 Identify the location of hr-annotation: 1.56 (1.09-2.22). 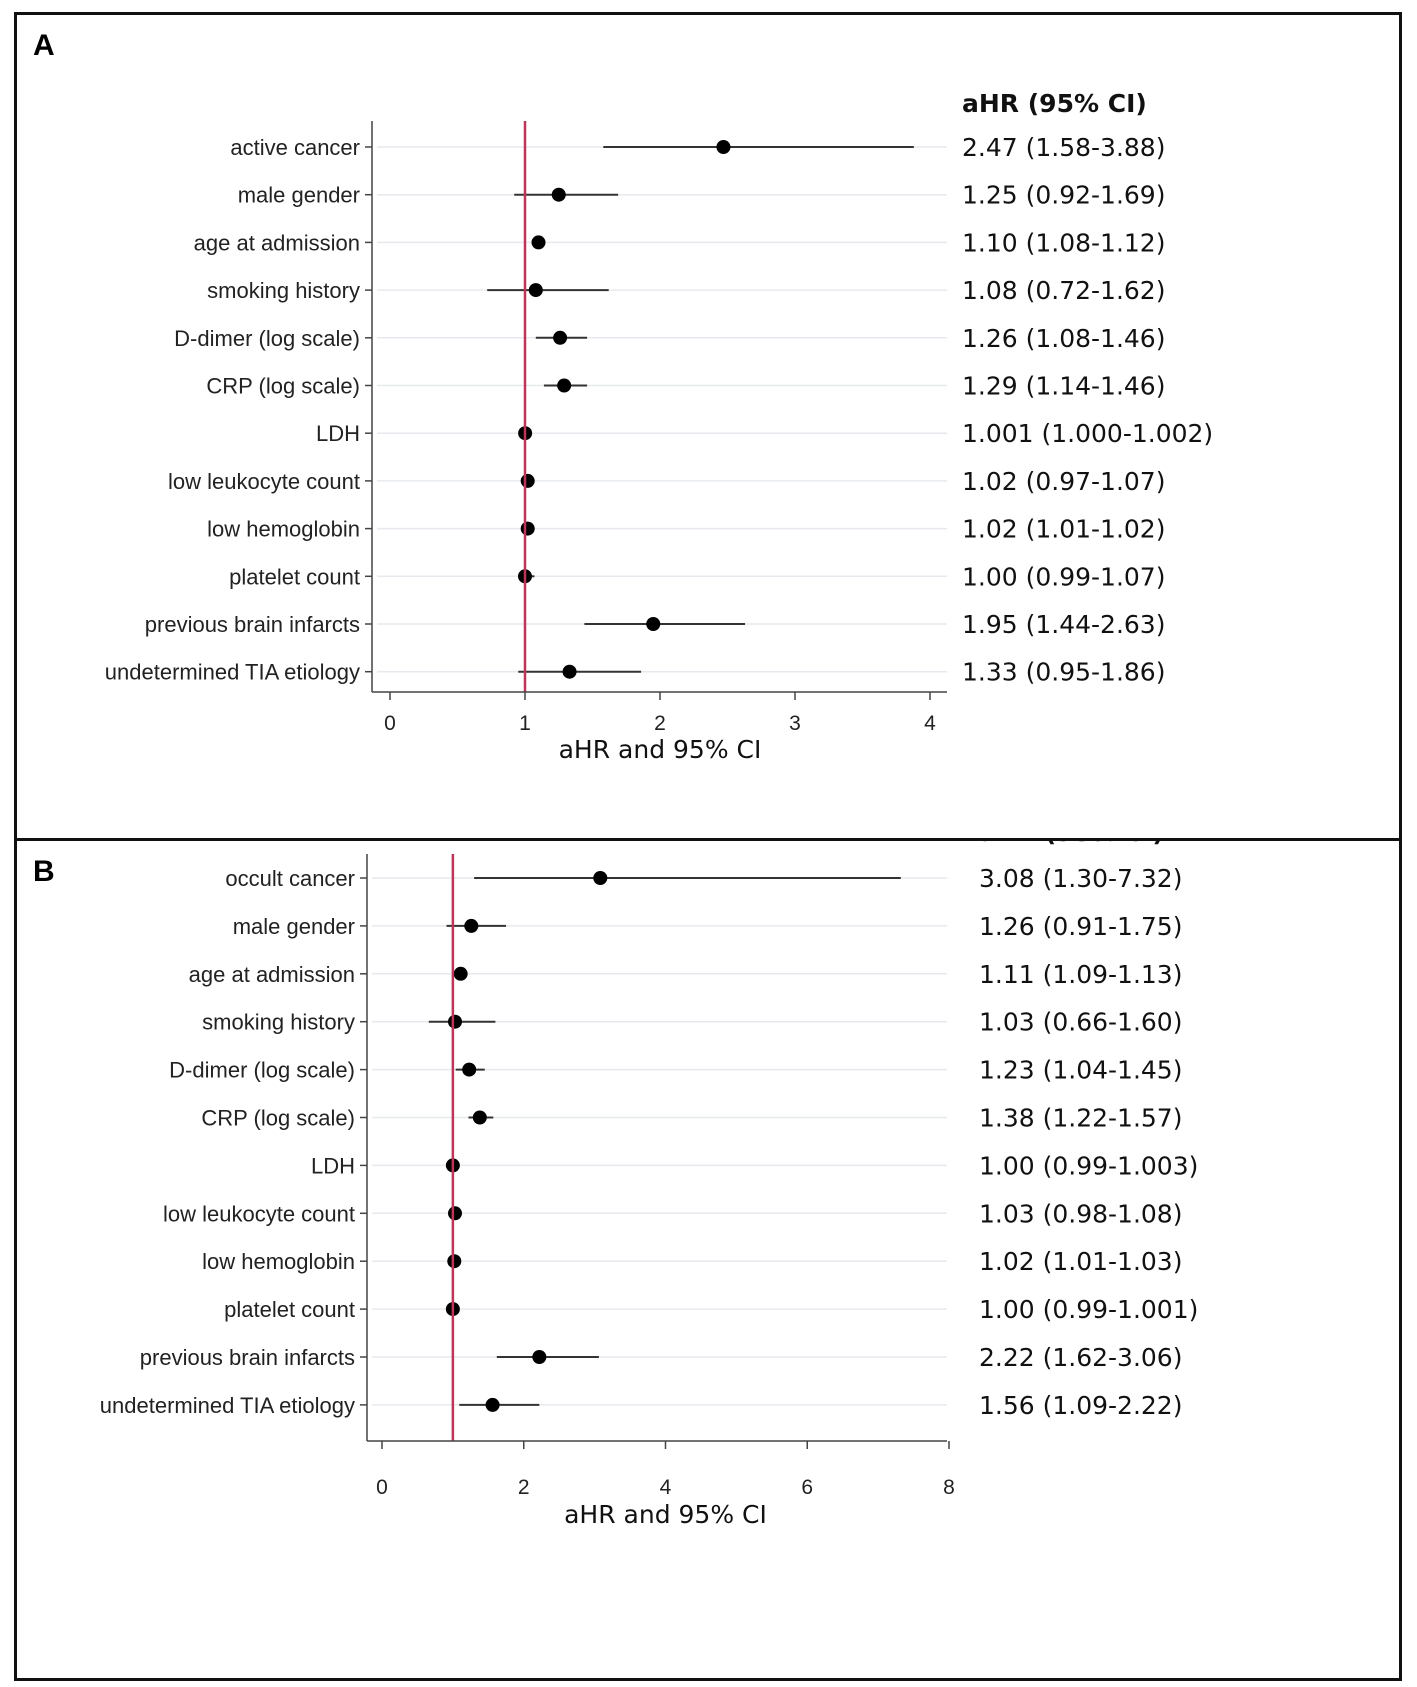
(1080, 1405).